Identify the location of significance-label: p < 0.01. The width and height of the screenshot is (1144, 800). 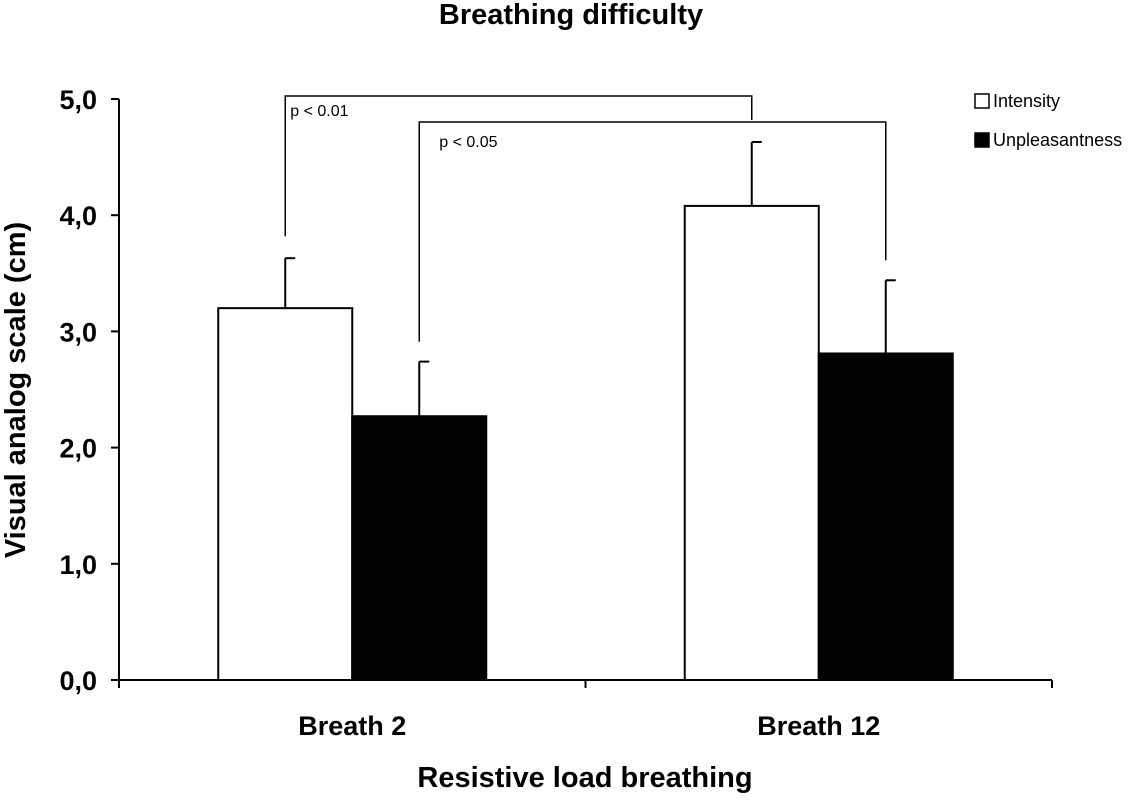
(319, 111).